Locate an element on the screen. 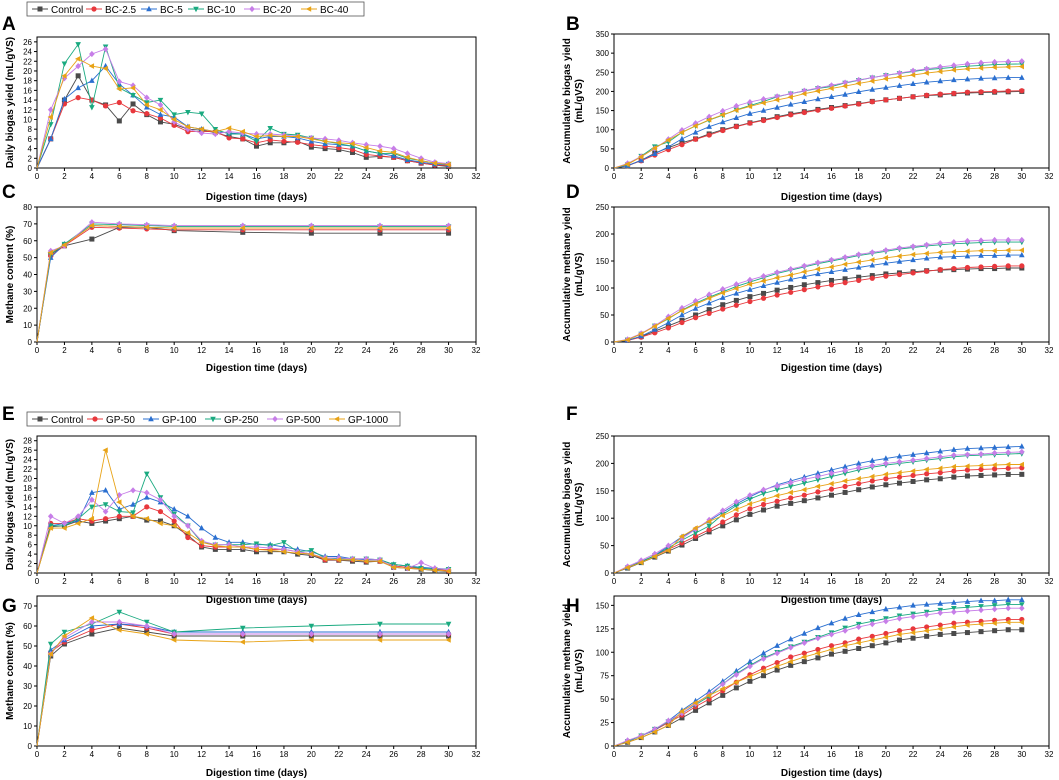  legend-label: GP-50 is located at coordinates (120, 420).